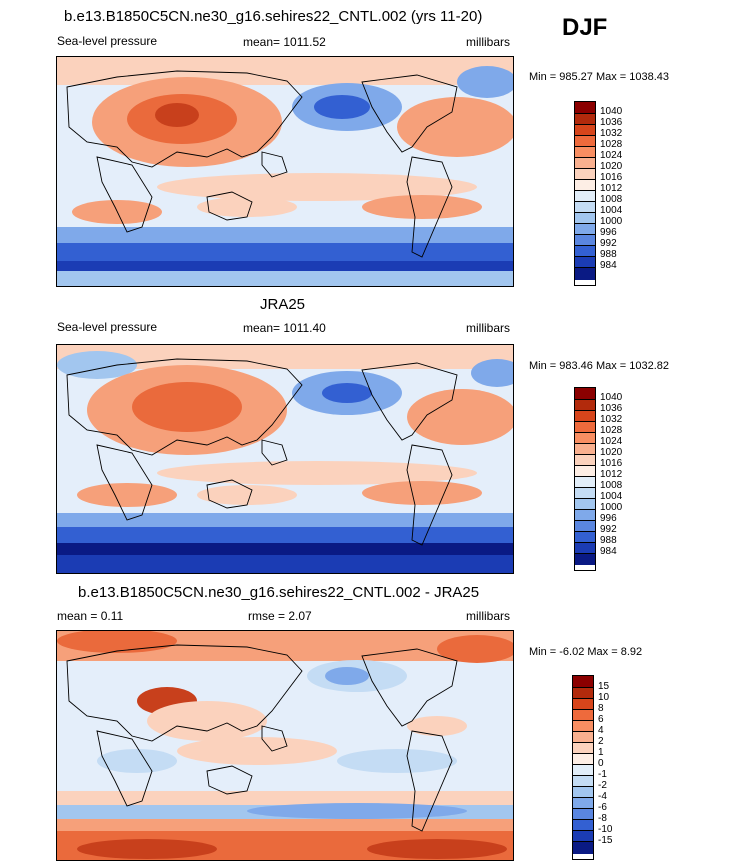 Image resolution: width=732 pixels, height=865 pixels. I want to click on colorbar-label: 15, so click(604, 686).